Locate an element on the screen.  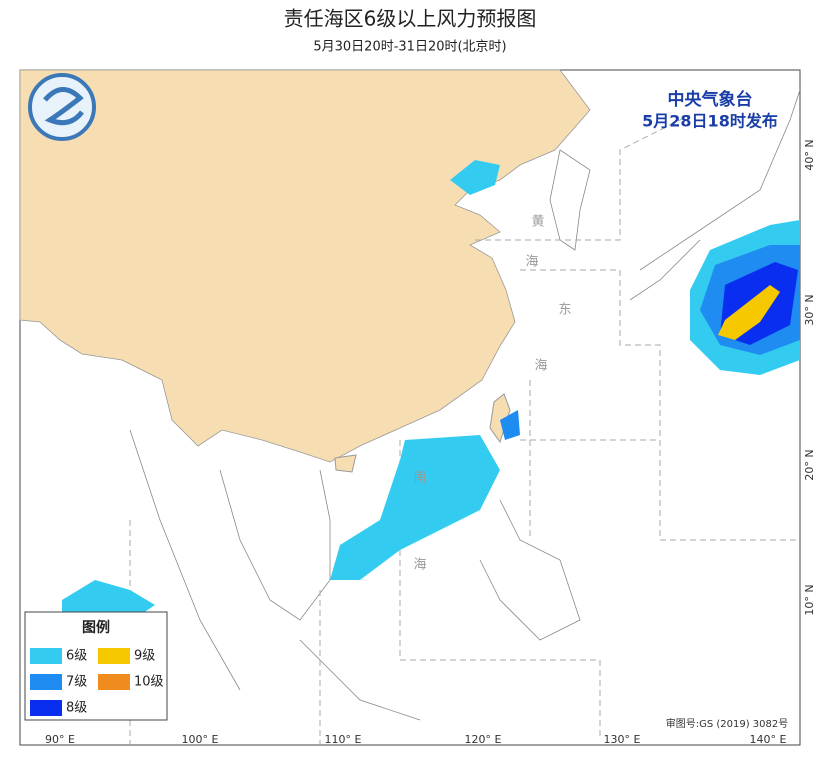
legend-label: 6级 is located at coordinates (76, 656).